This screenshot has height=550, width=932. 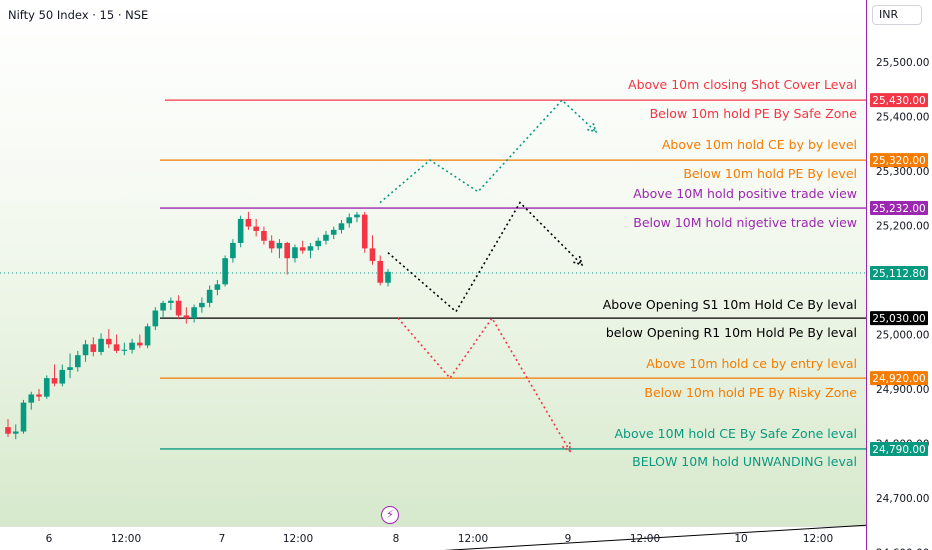 I want to click on trend-line, so click(x=655, y=537).